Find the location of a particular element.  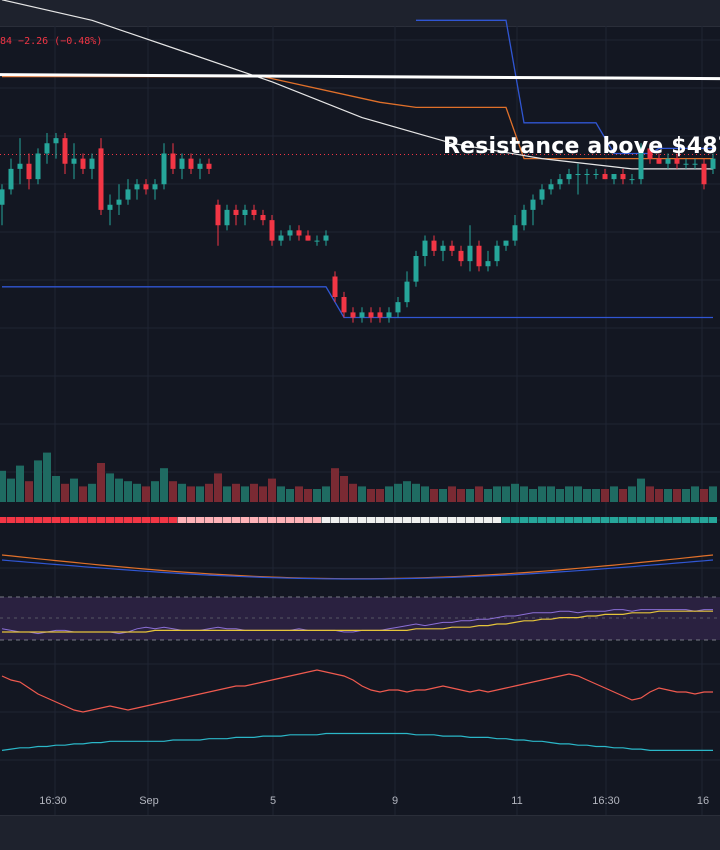

x-axis-tick-label: 16:30 is located at coordinates (606, 801).